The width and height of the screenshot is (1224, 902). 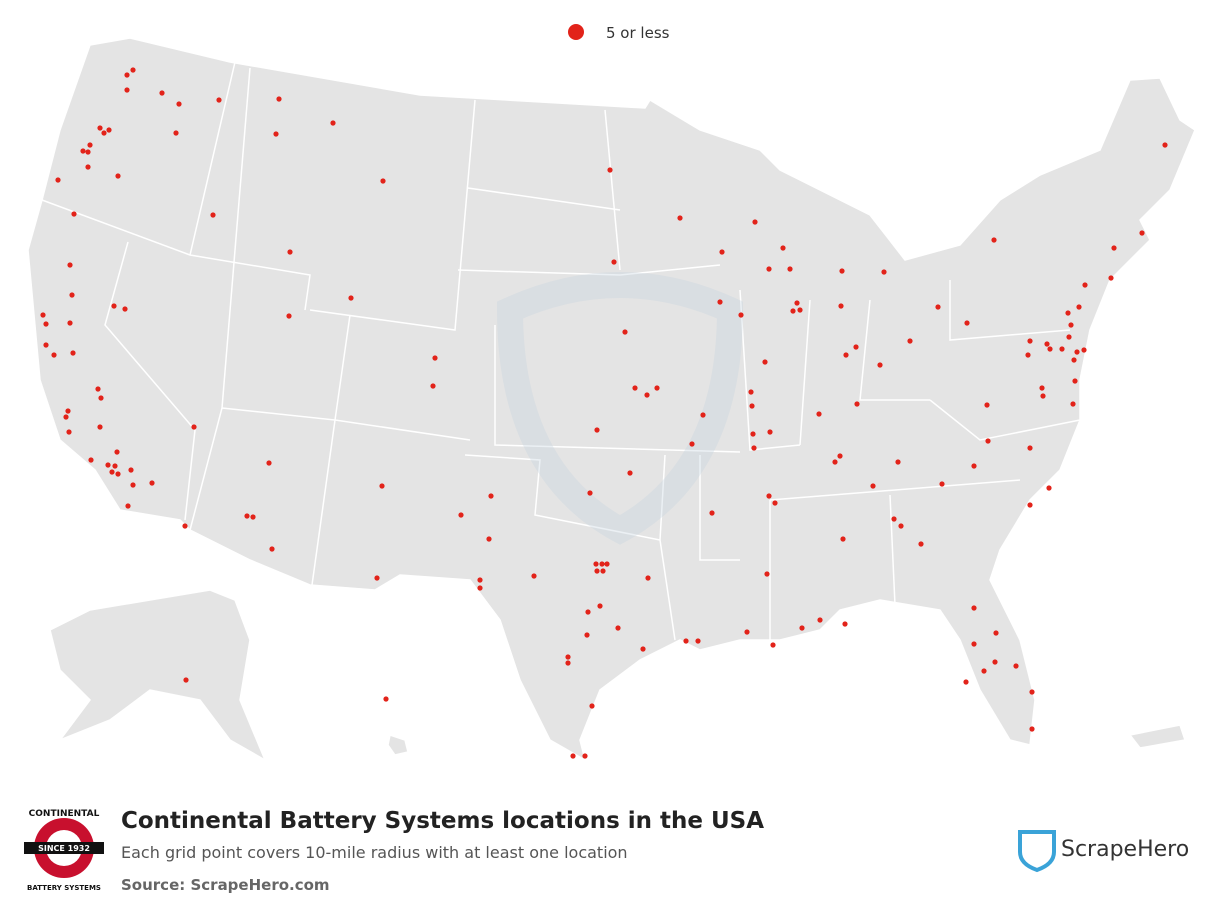 What do you see at coordinates (1157, 736) in the screenshot?
I see `puerto-rico` at bounding box center [1157, 736].